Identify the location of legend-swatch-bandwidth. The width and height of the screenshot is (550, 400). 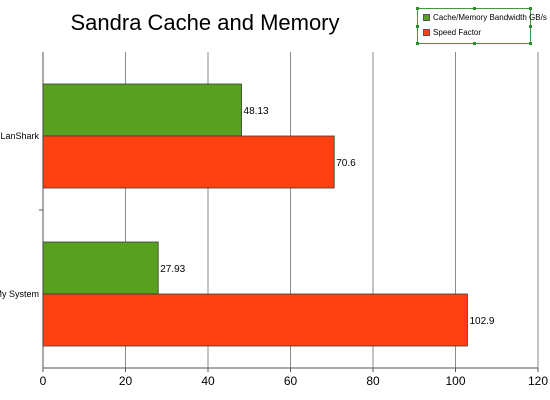
(426, 17).